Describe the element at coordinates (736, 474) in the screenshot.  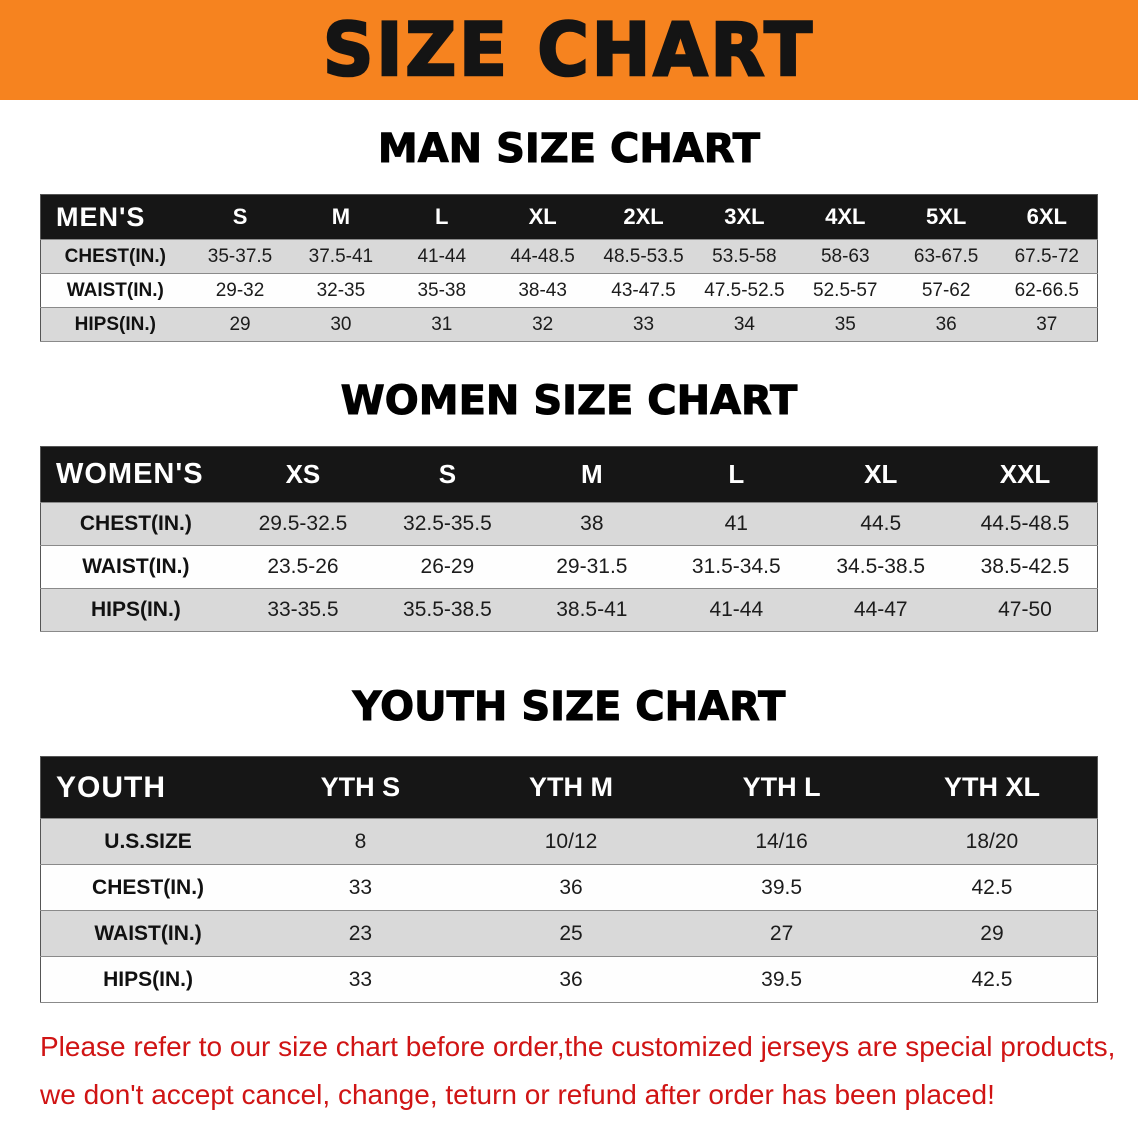
I see `women-size-header: L` at that location.